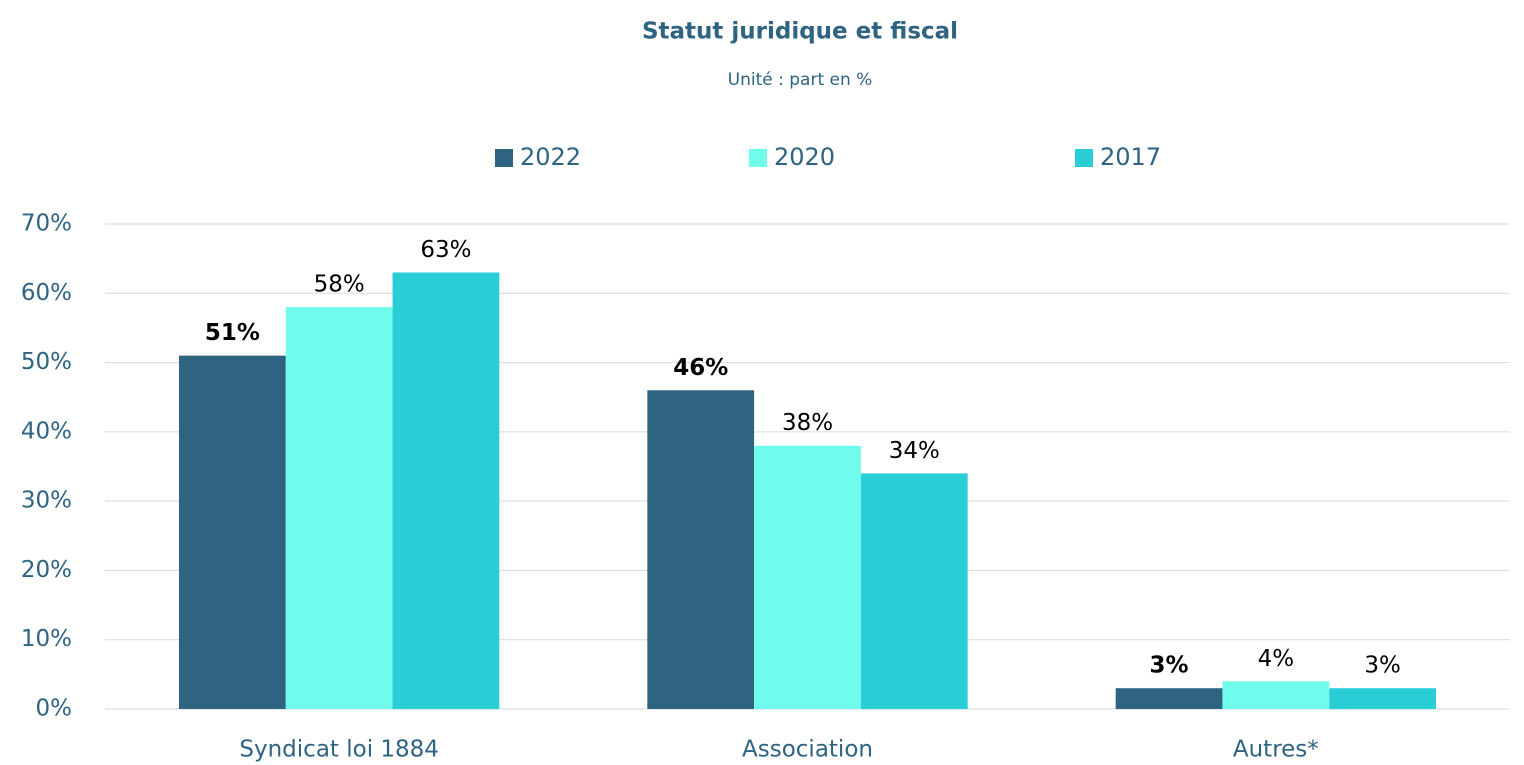  What do you see at coordinates (46, 570) in the screenshot?
I see `y-tick-label: 20%` at bounding box center [46, 570].